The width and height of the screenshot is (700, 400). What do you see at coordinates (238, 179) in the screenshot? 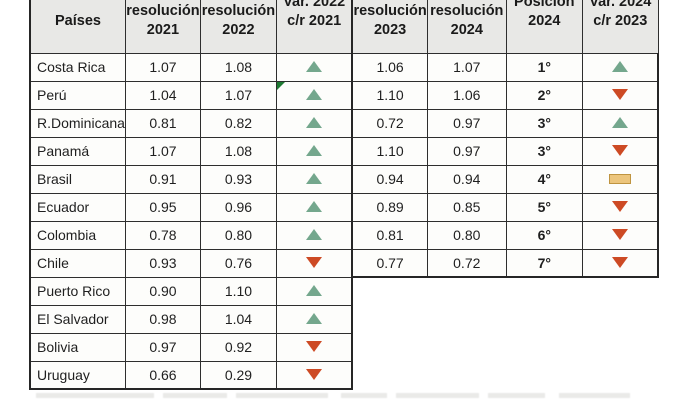
I see `value-cell: 0.93` at bounding box center [238, 179].